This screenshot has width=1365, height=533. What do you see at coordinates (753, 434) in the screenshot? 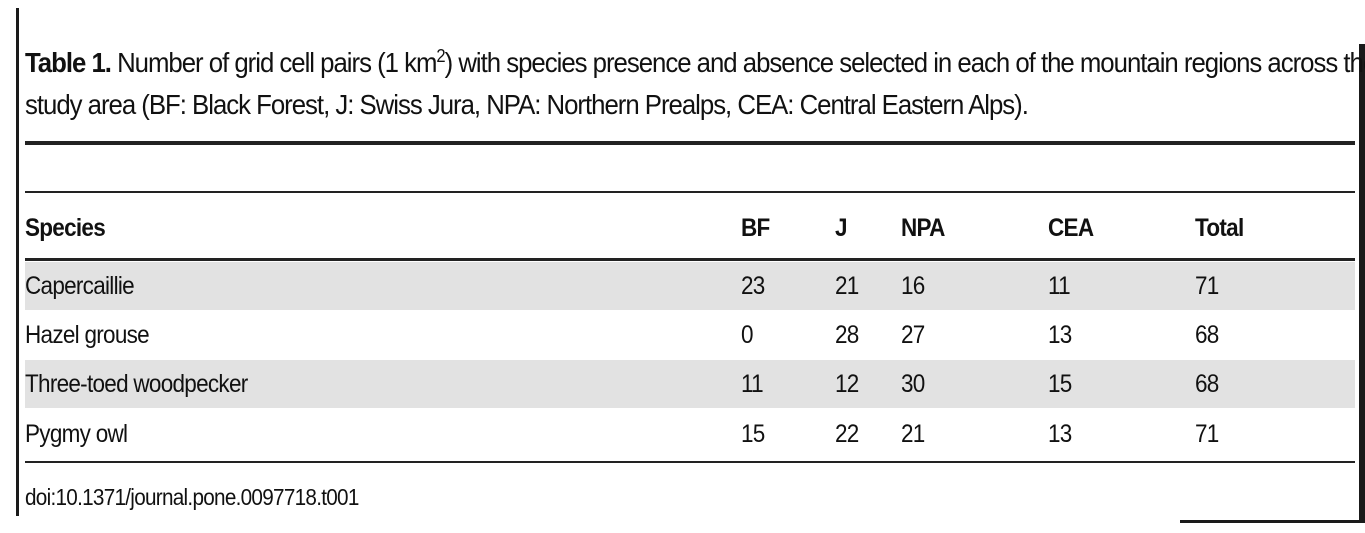
I see `cell-bf: 15` at bounding box center [753, 434].